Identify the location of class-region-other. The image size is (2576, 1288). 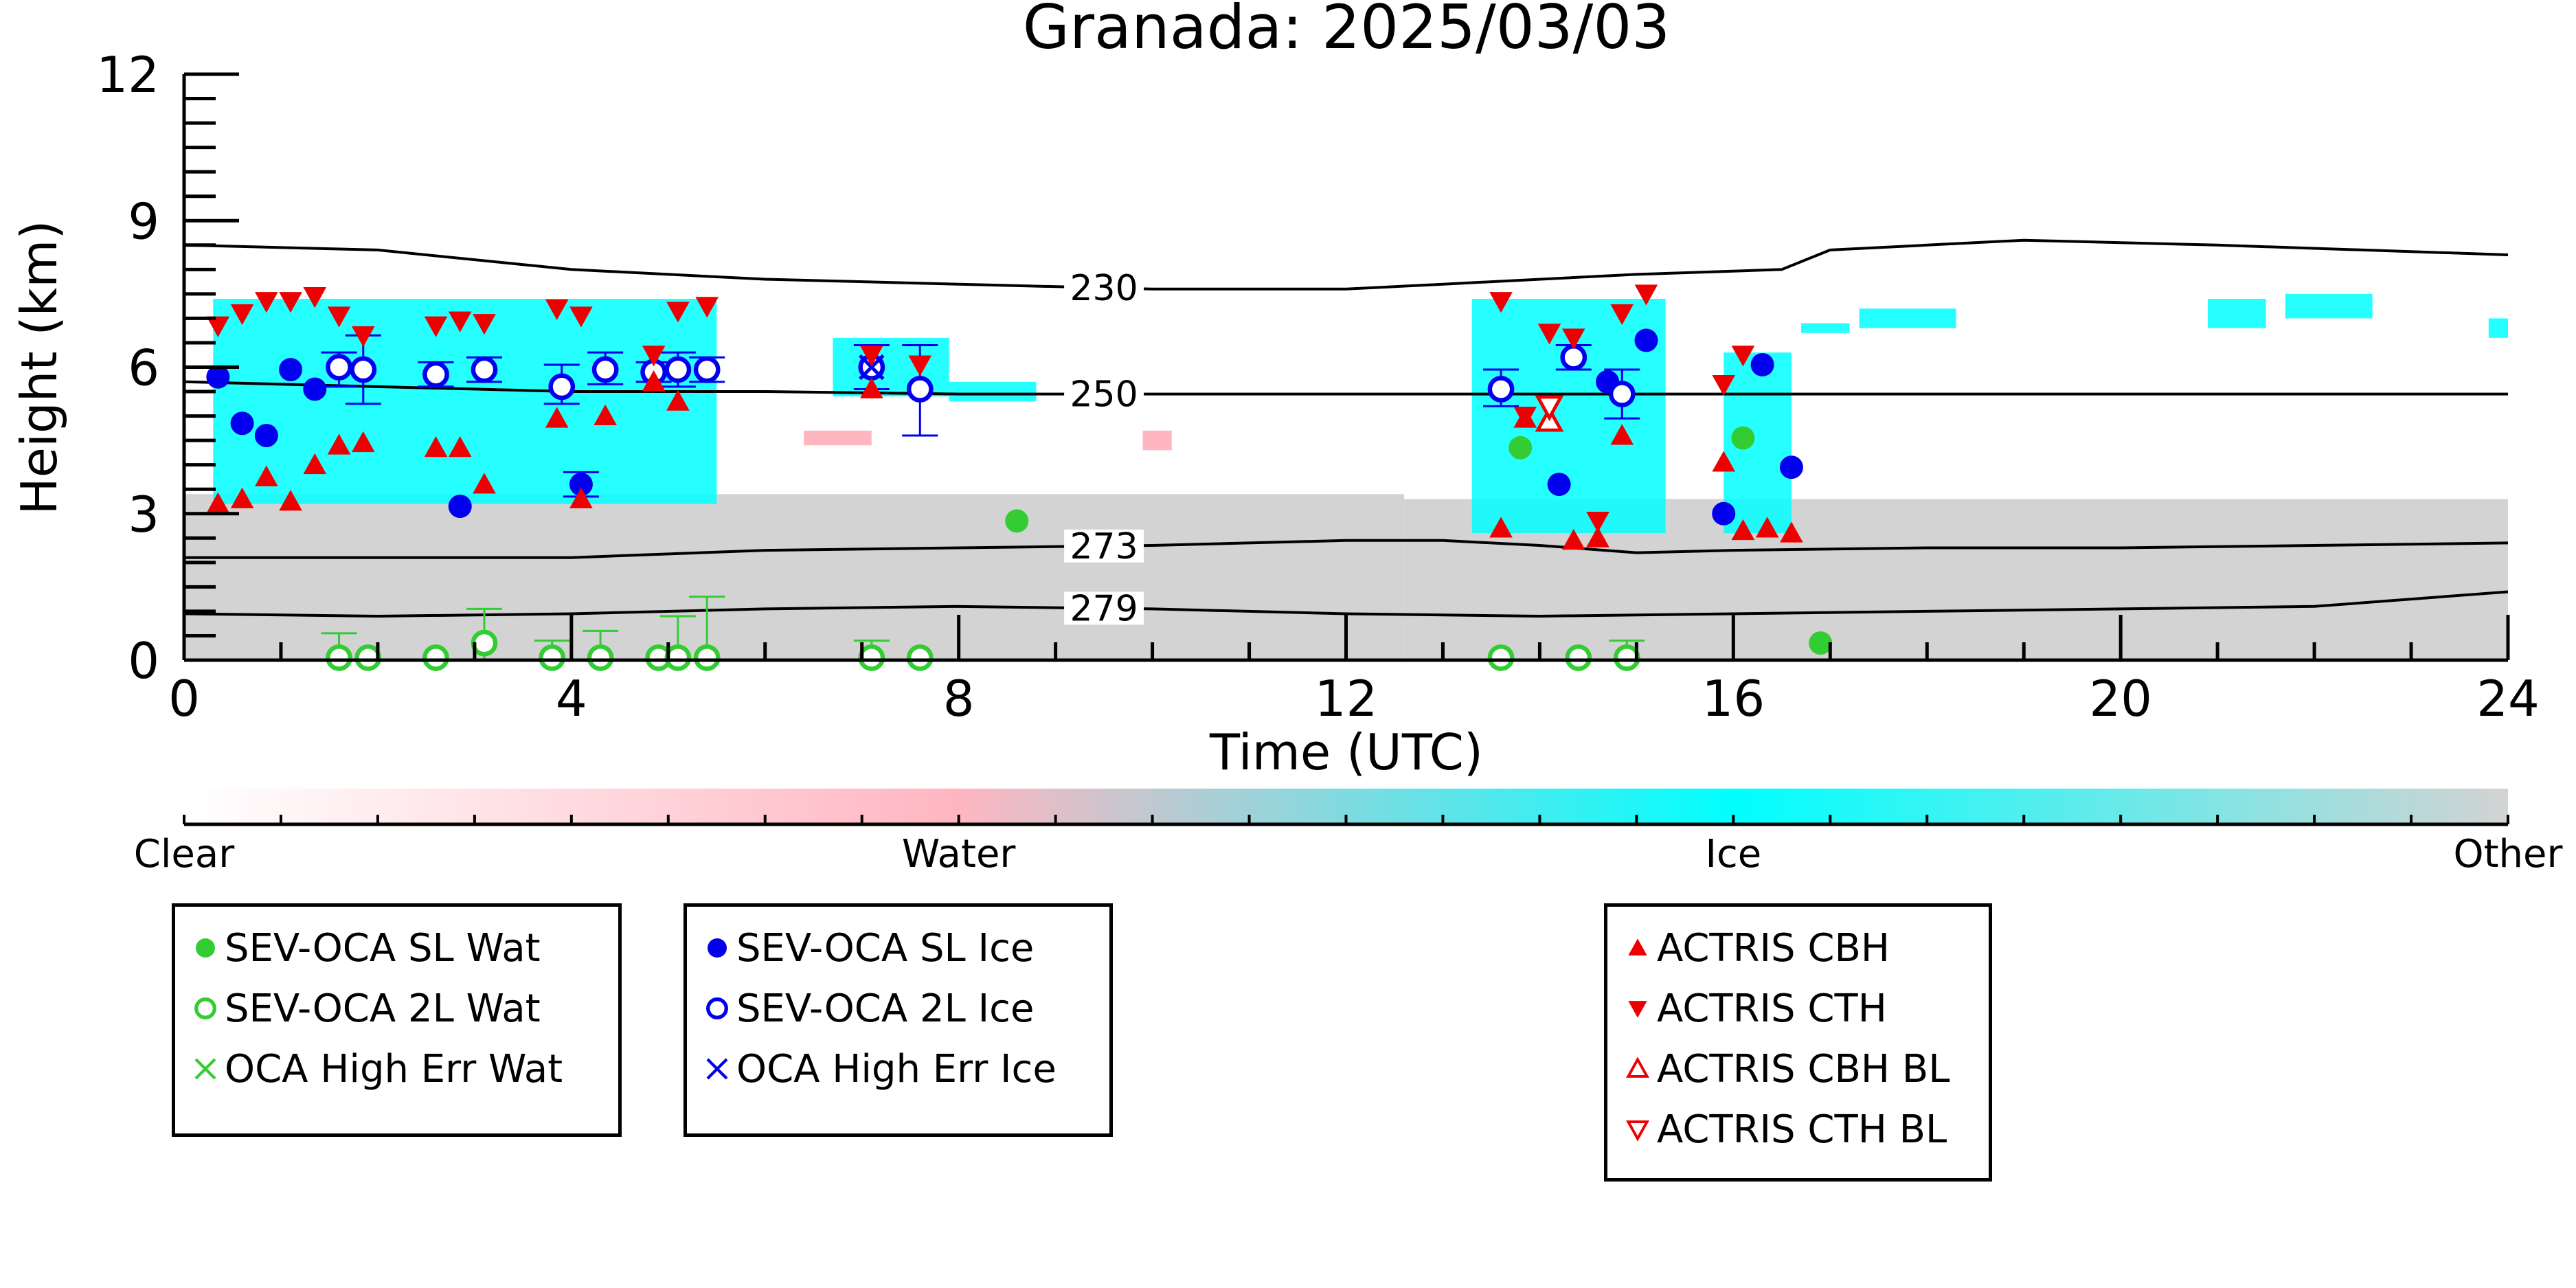
(794, 577).